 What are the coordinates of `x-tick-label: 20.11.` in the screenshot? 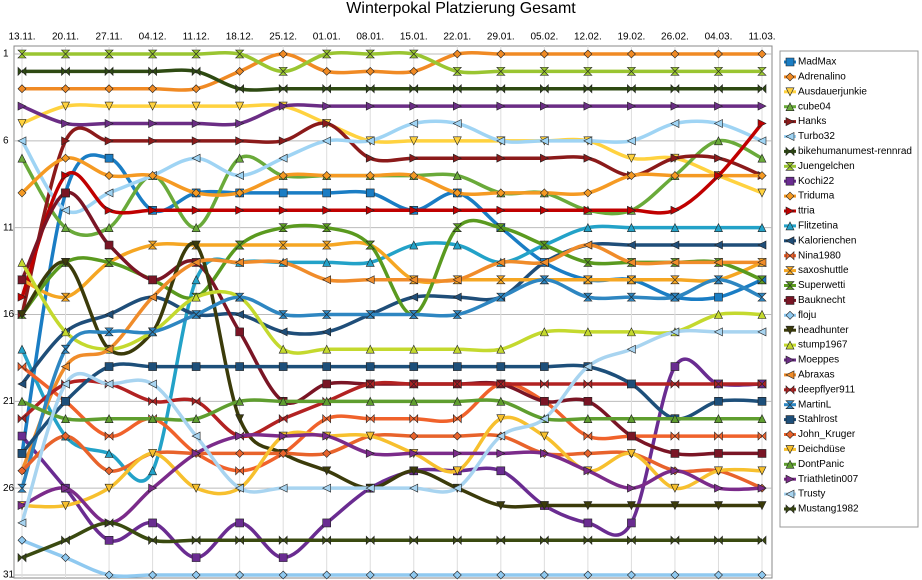 It's located at (65, 37).